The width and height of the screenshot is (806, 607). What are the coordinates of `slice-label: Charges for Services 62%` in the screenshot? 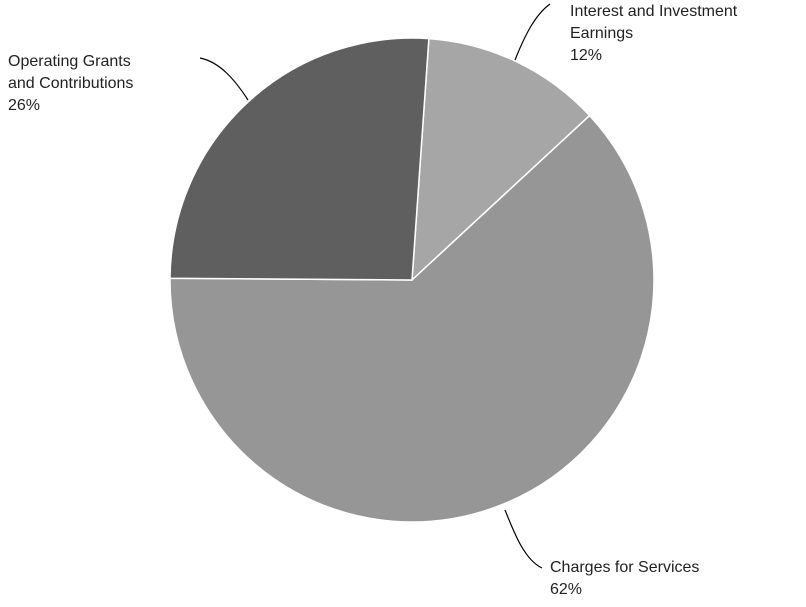 It's located at (660, 579).